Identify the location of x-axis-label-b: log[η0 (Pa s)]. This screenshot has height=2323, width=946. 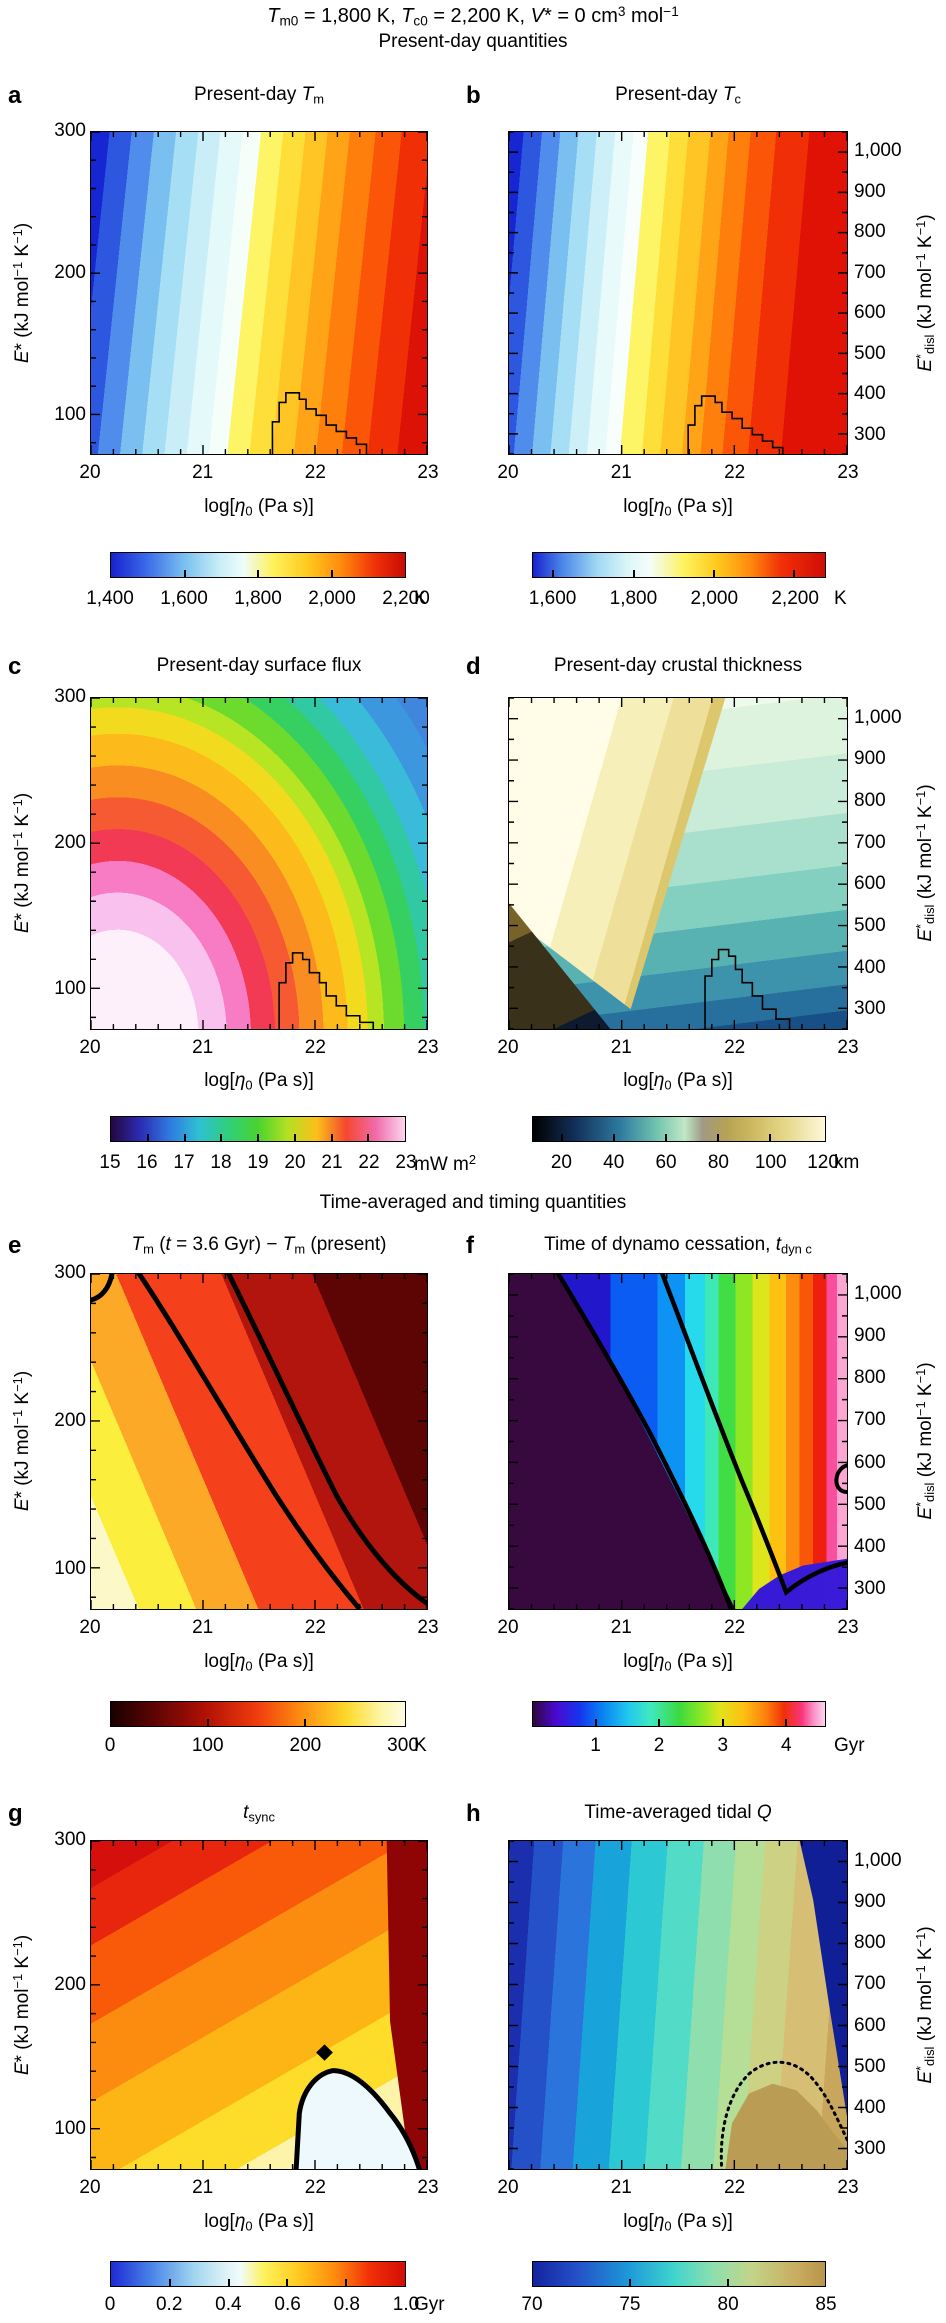
(678, 507).